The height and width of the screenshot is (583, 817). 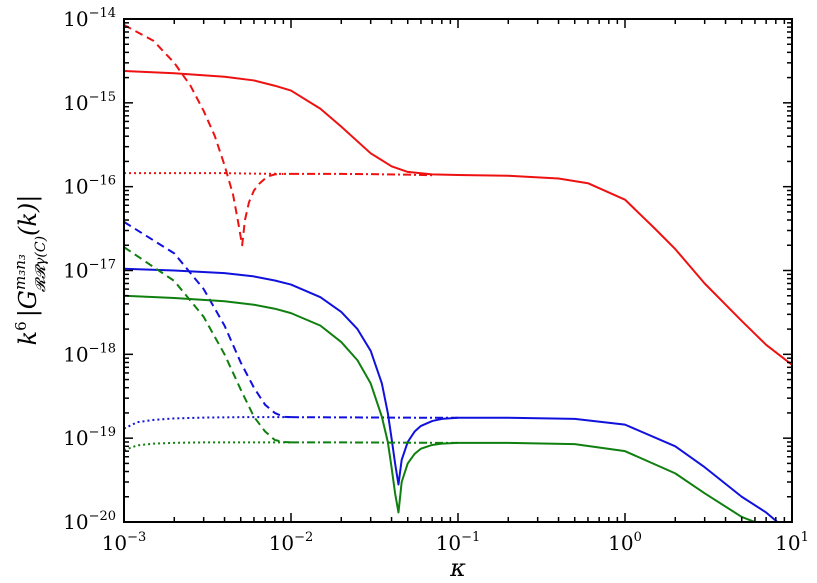 I want to click on x-tick-label-1: 10⁻², so click(x=291, y=542).